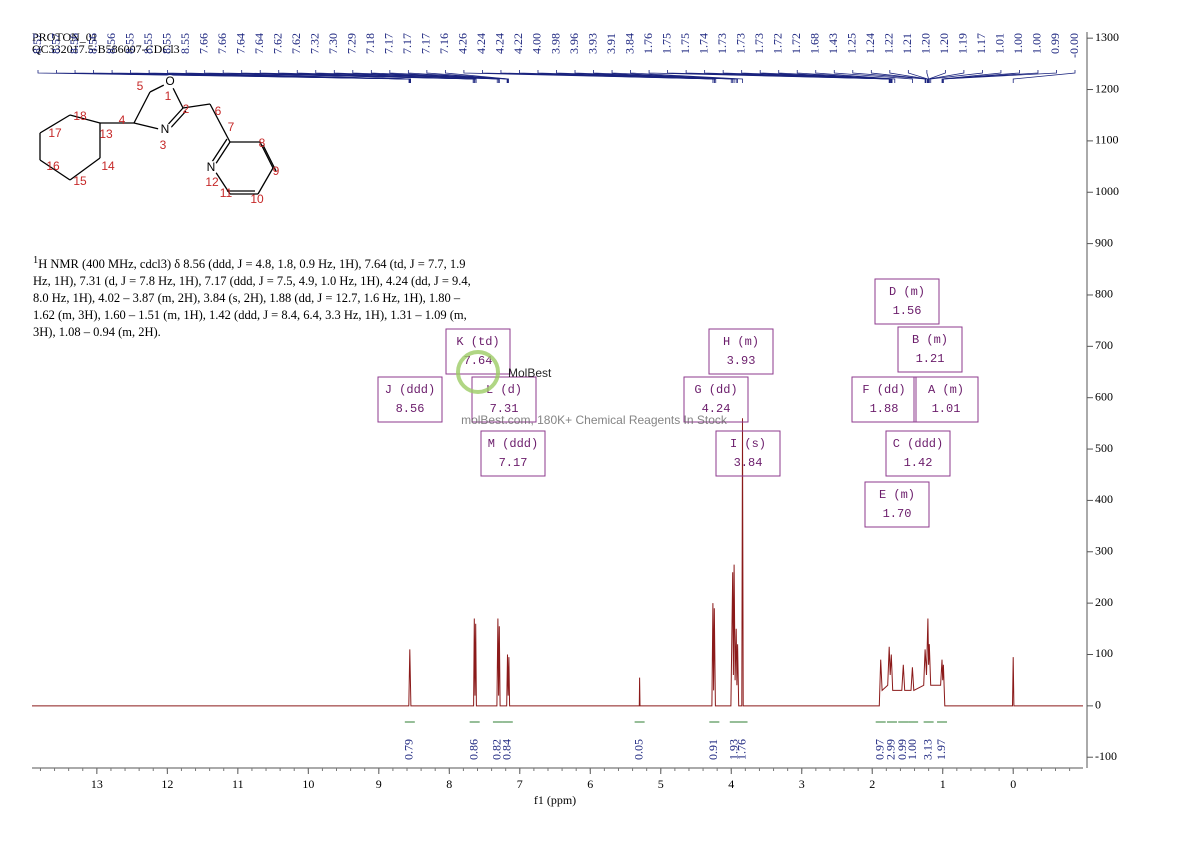  What do you see at coordinates (504, 390) in the screenshot?
I see `multiplet-label: L (d)` at bounding box center [504, 390].